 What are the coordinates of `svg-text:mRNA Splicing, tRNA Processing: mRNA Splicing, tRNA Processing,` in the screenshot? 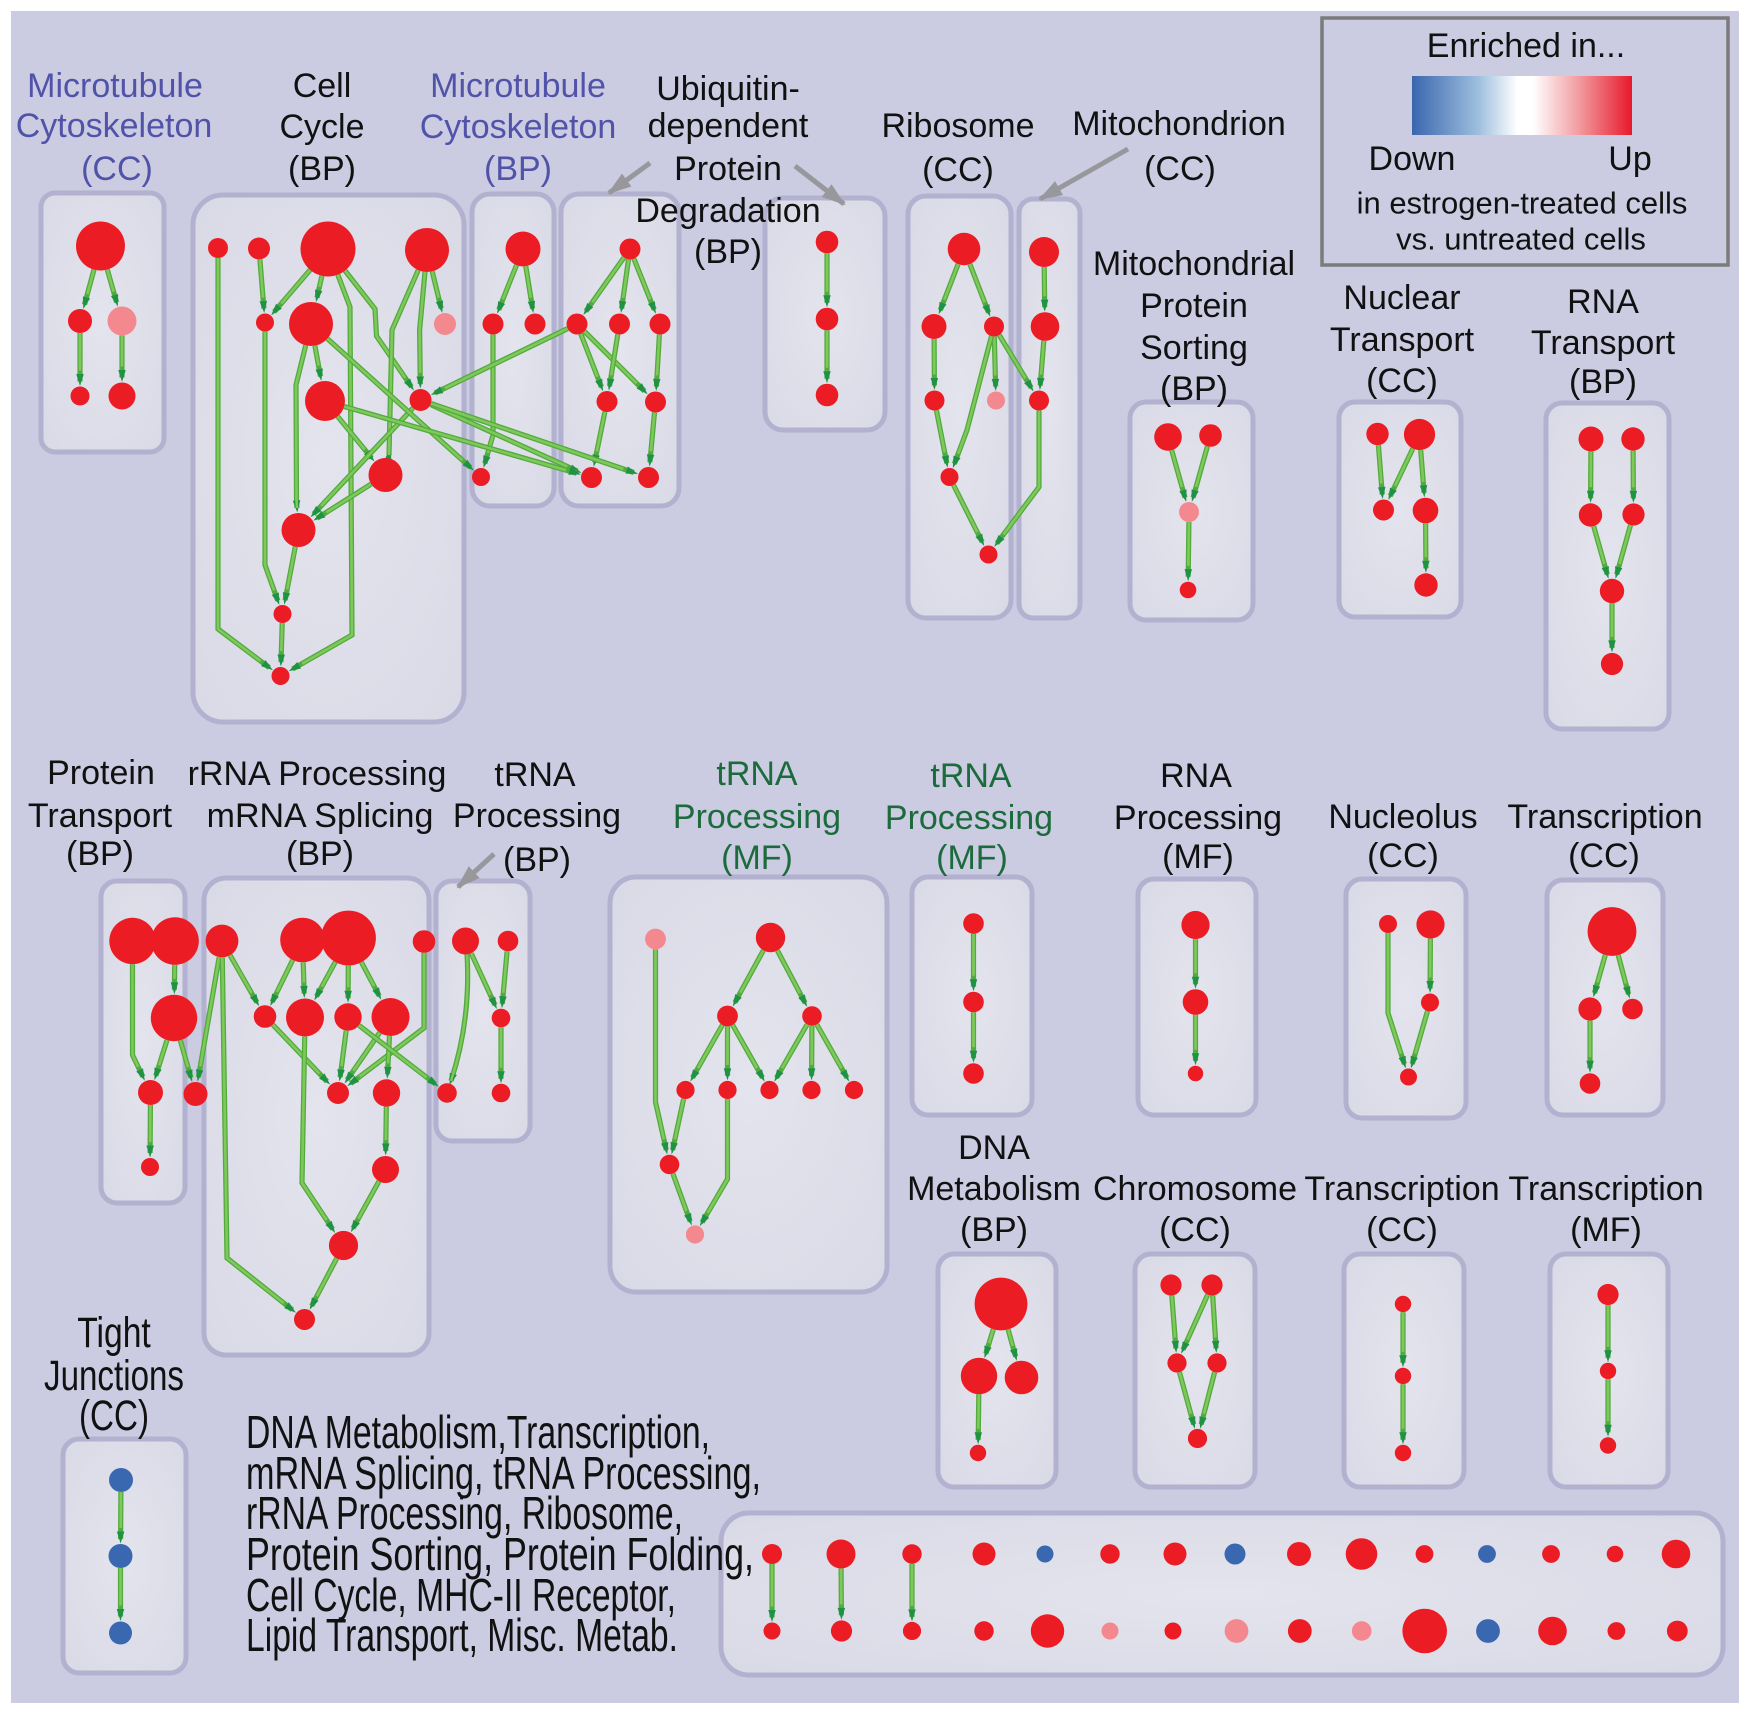 It's located at (503, 1473).